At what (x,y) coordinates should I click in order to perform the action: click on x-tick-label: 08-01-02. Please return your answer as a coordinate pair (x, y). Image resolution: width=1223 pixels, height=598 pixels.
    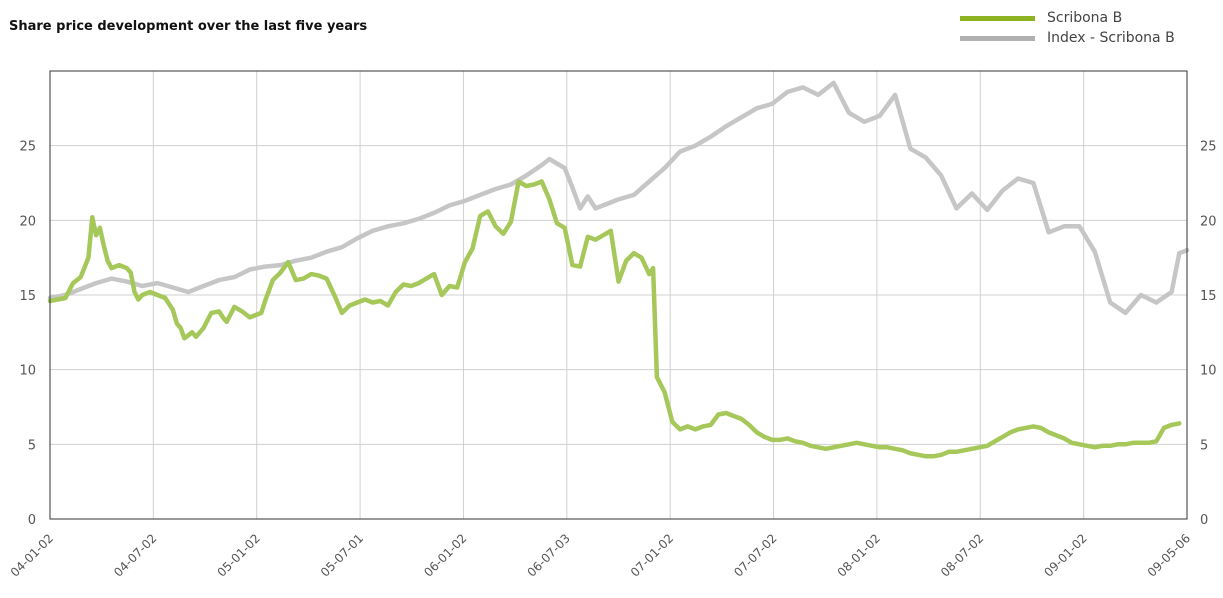
    Looking at the image, I should click on (859, 555).